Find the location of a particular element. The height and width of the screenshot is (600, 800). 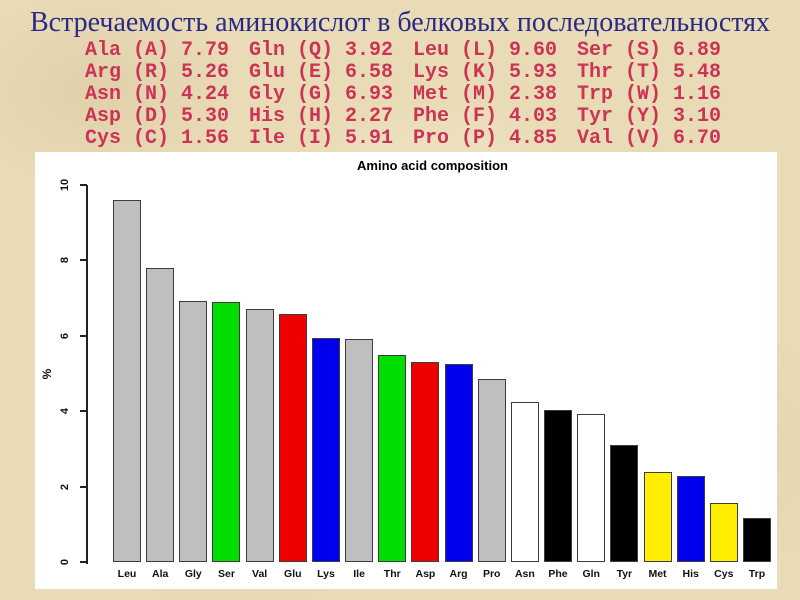

x-label: Met is located at coordinates (657, 574).